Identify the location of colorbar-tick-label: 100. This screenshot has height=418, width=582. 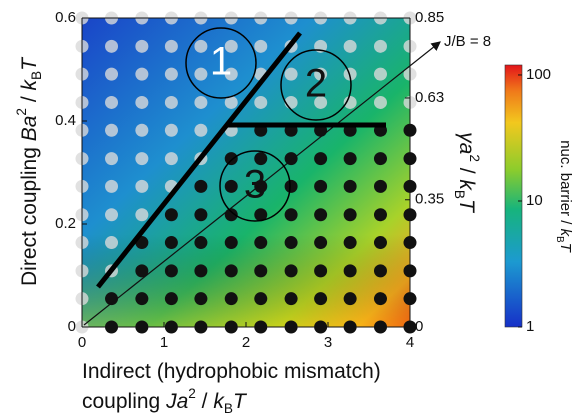
(538, 74).